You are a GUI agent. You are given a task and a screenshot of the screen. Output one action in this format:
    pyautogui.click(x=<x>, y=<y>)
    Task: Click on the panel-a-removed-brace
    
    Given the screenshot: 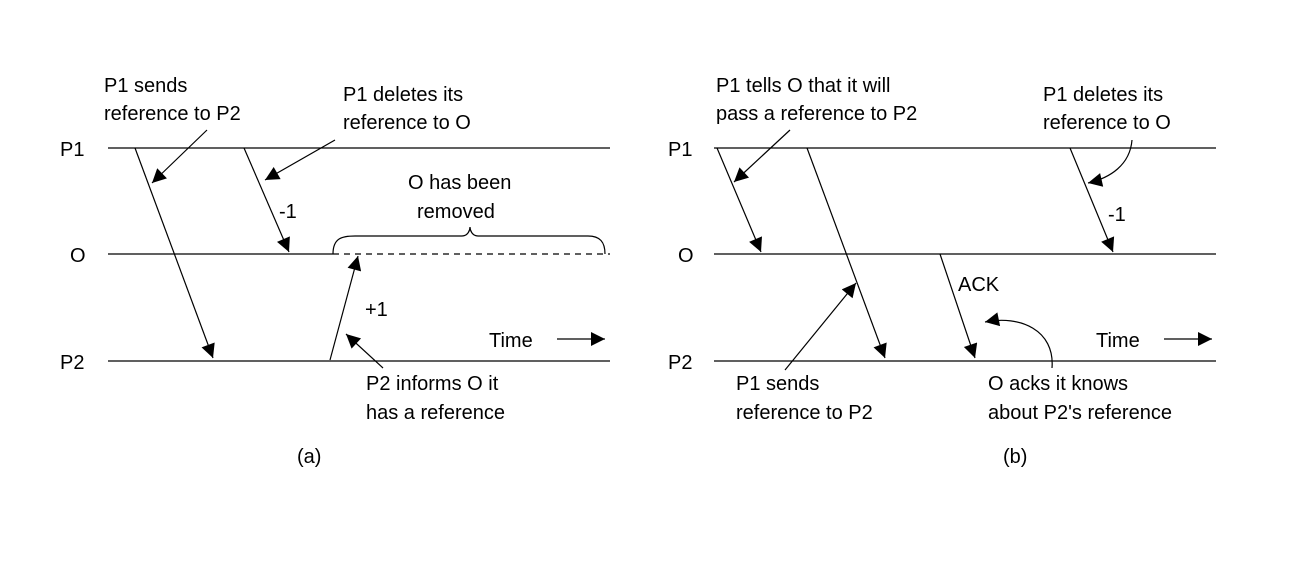 What is the action you would take?
    pyautogui.click(x=469, y=240)
    